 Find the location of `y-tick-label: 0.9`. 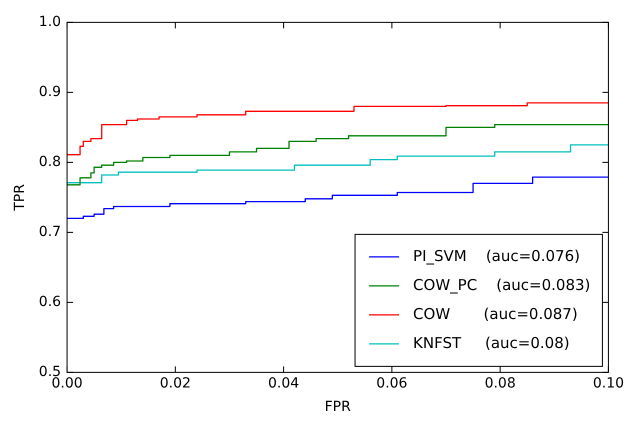

y-tick-label: 0.9 is located at coordinates (50, 92).